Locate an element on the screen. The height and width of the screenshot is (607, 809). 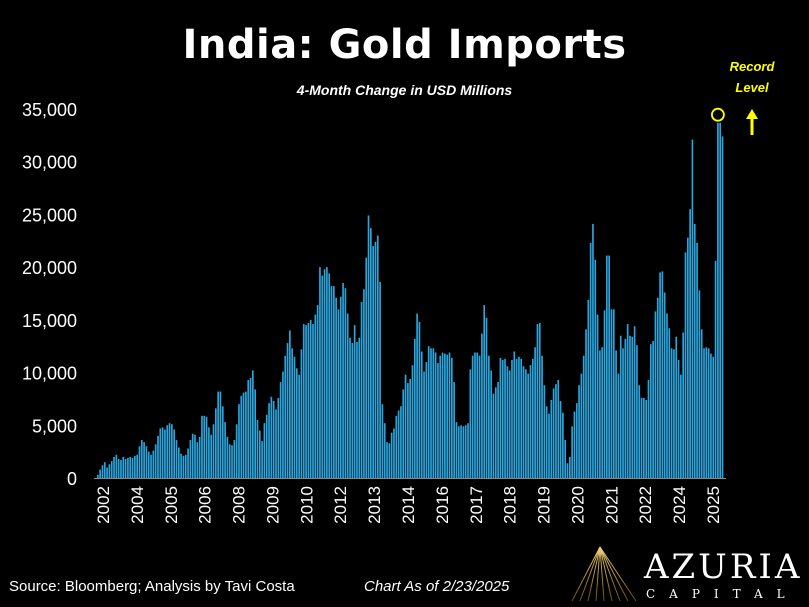
x-tick-label: 2017 is located at coordinates (476, 505).